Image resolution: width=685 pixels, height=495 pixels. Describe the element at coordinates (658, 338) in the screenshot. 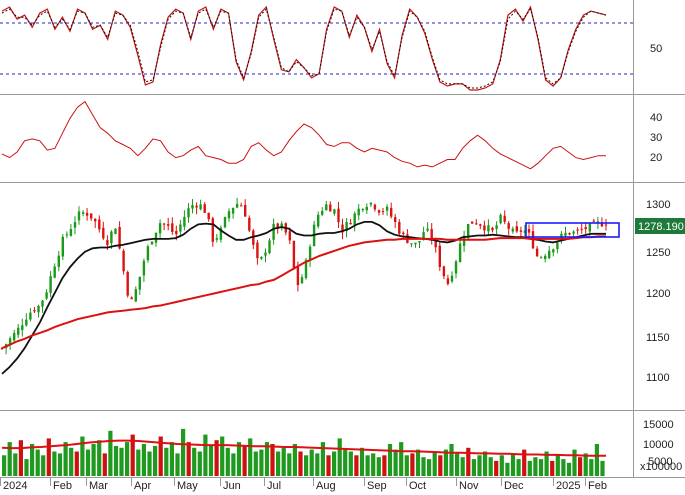

I see `price-tick-label: 1150` at that location.